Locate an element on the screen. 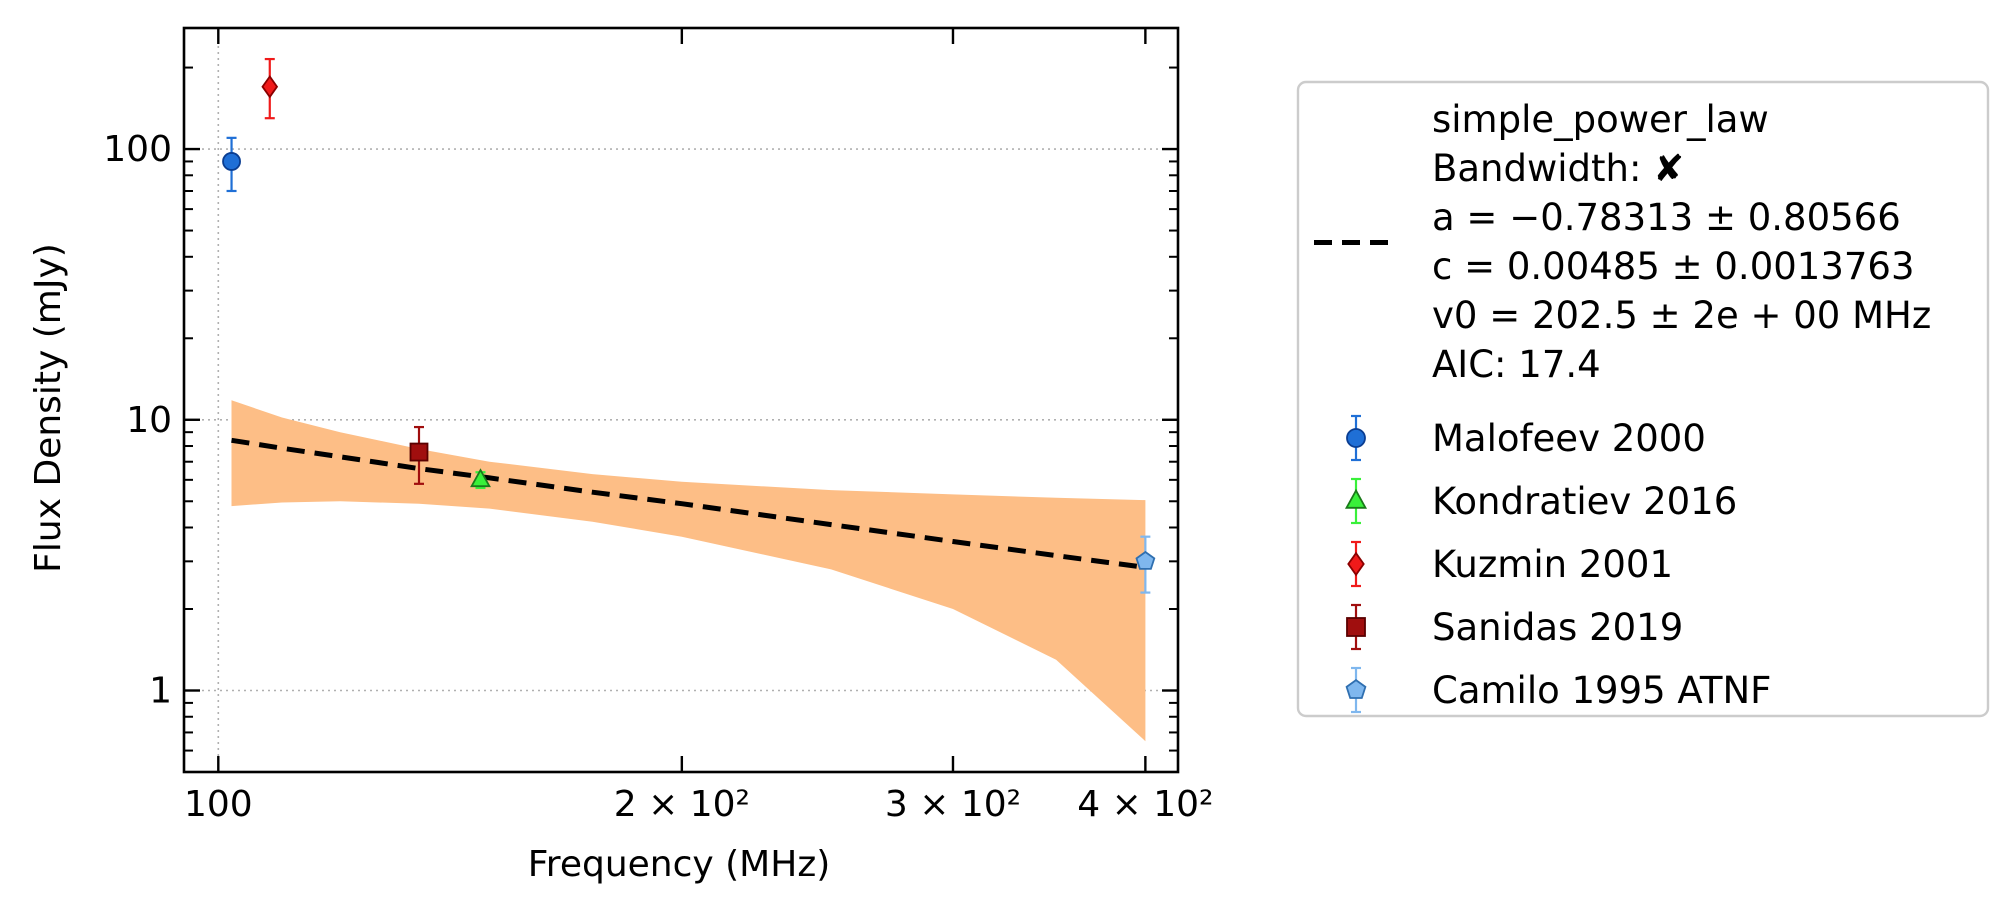 The width and height of the screenshot is (2016, 914). y-tick-label: 1 is located at coordinates (160, 691).